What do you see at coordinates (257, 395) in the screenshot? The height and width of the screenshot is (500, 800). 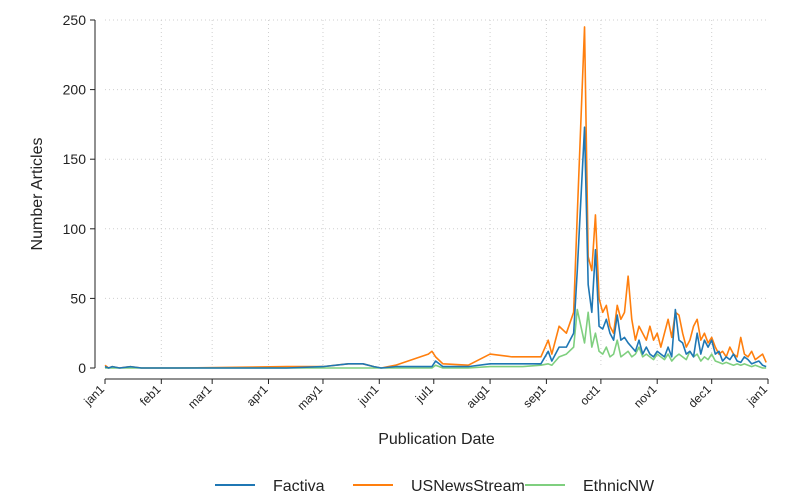 I see `x-tick-label: apr1` at bounding box center [257, 395].